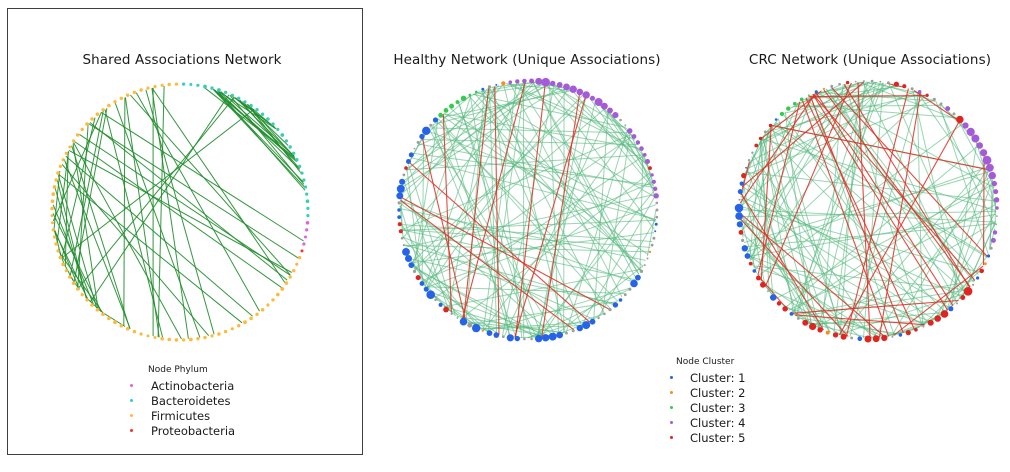  What do you see at coordinates (705, 392) in the screenshot?
I see `legend-item-cluster-2: Cluster: 2` at bounding box center [705, 392].